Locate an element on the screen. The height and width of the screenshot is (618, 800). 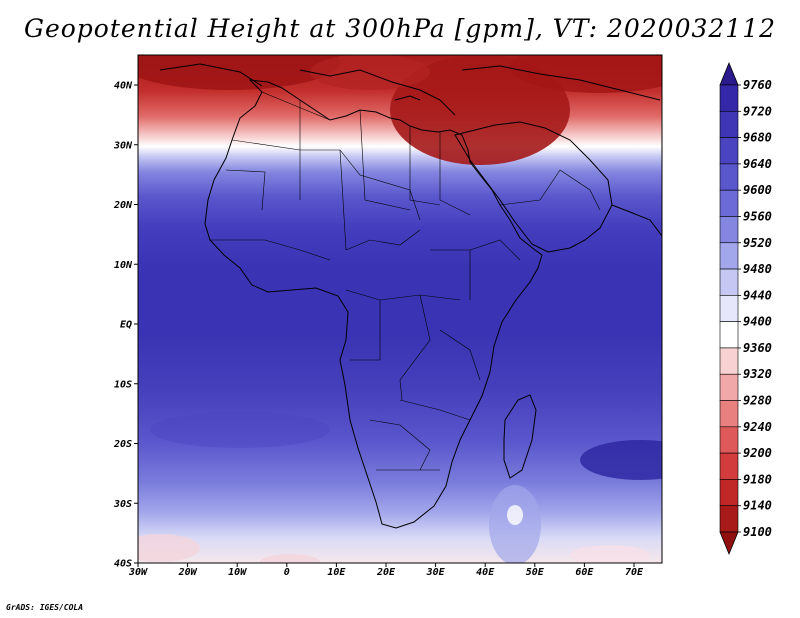
colorbar-top-arrow is located at coordinates (729, 73).